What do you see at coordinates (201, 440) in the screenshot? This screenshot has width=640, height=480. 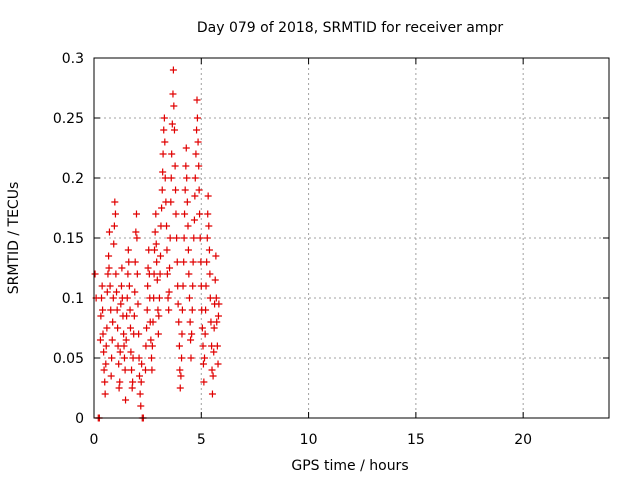 I see `x-tick-label: 5` at bounding box center [201, 440].